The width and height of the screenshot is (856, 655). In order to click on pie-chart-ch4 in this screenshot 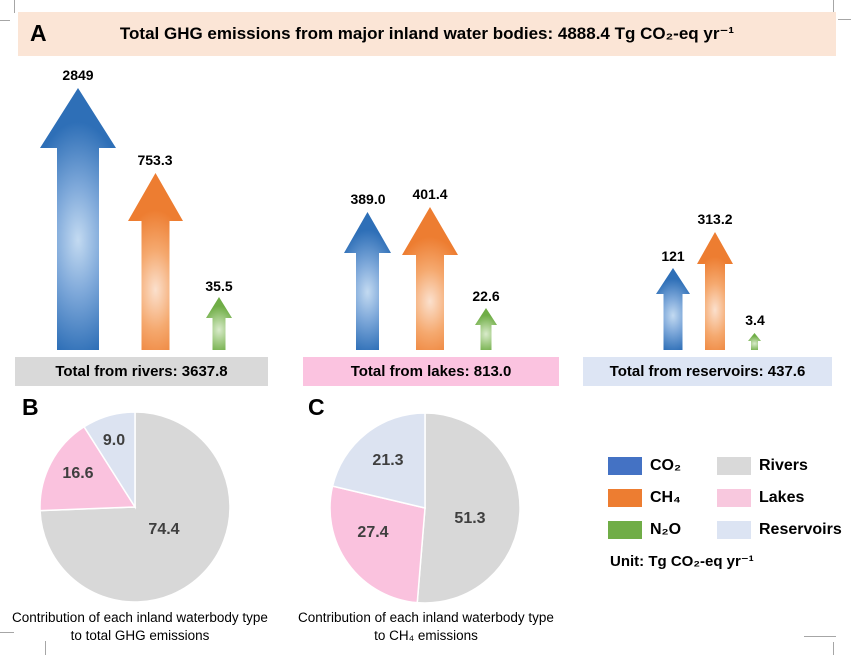, I will do `click(425, 508)`.